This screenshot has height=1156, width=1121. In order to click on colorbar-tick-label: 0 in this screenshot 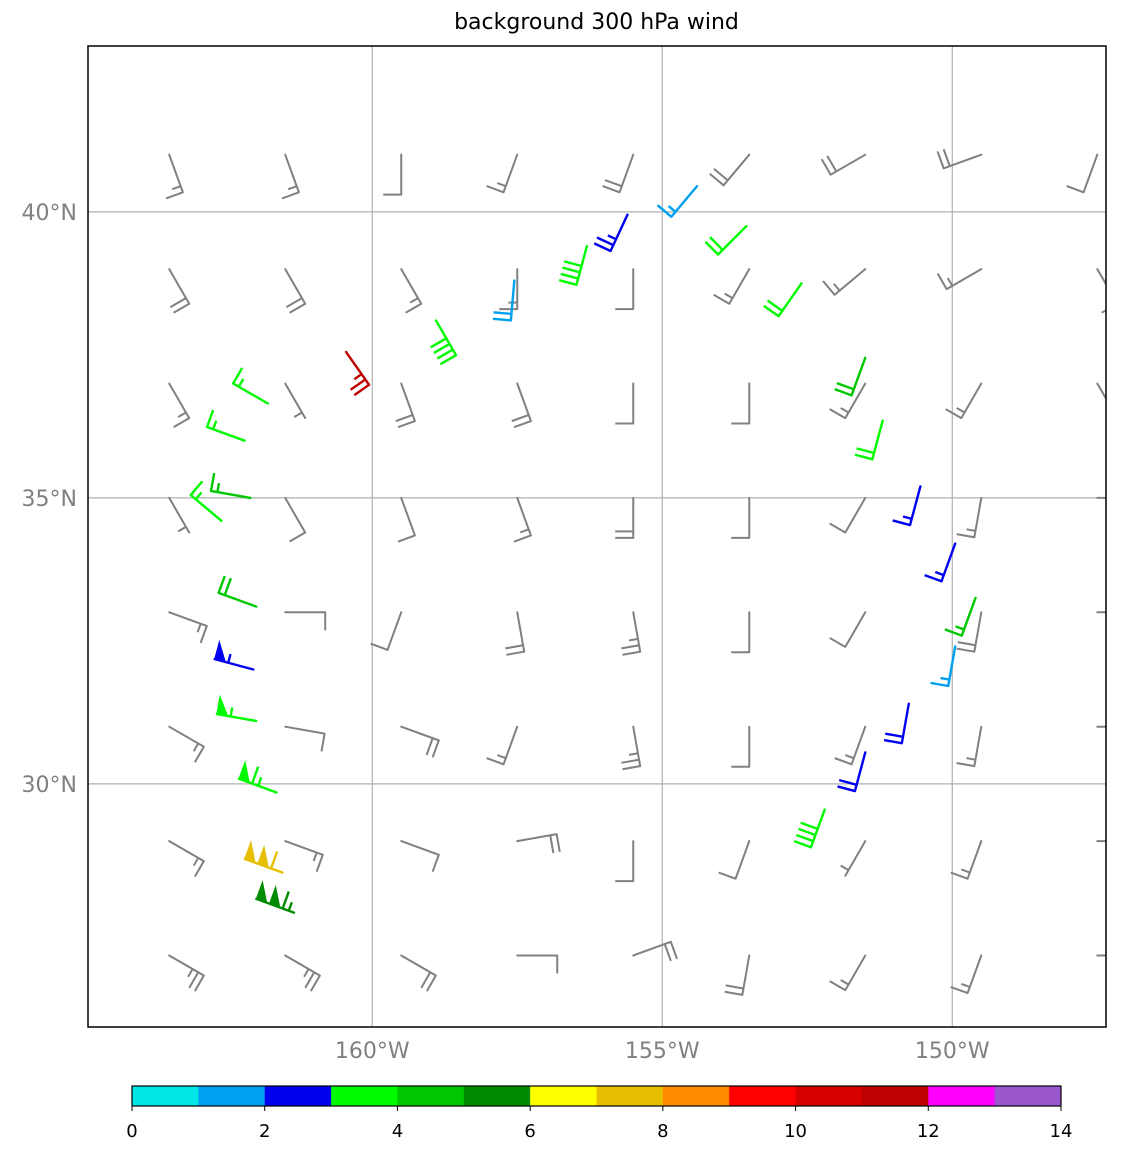, I will do `click(131, 1131)`.